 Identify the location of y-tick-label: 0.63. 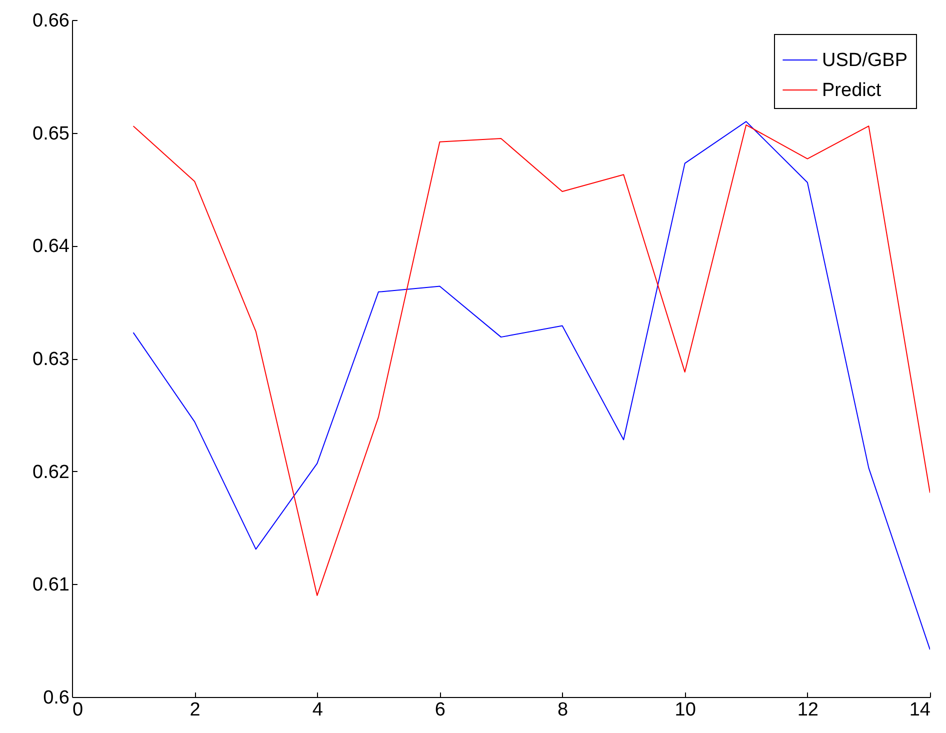
(51, 359).